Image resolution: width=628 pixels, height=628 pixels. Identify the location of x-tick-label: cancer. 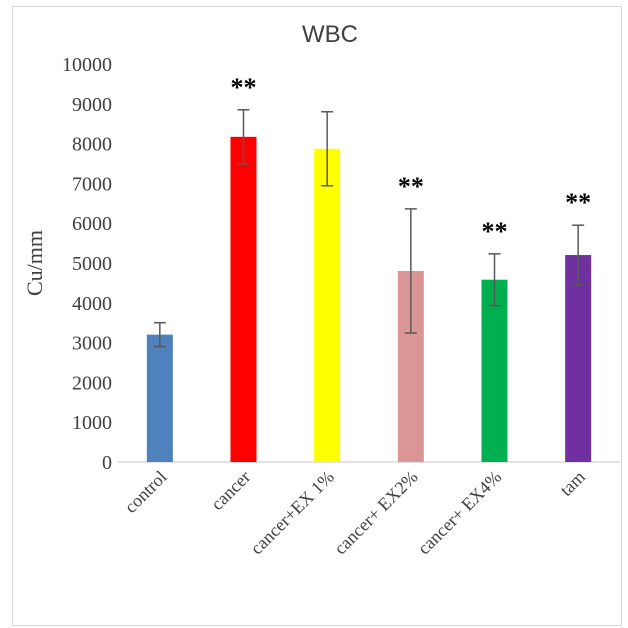
(230, 490).